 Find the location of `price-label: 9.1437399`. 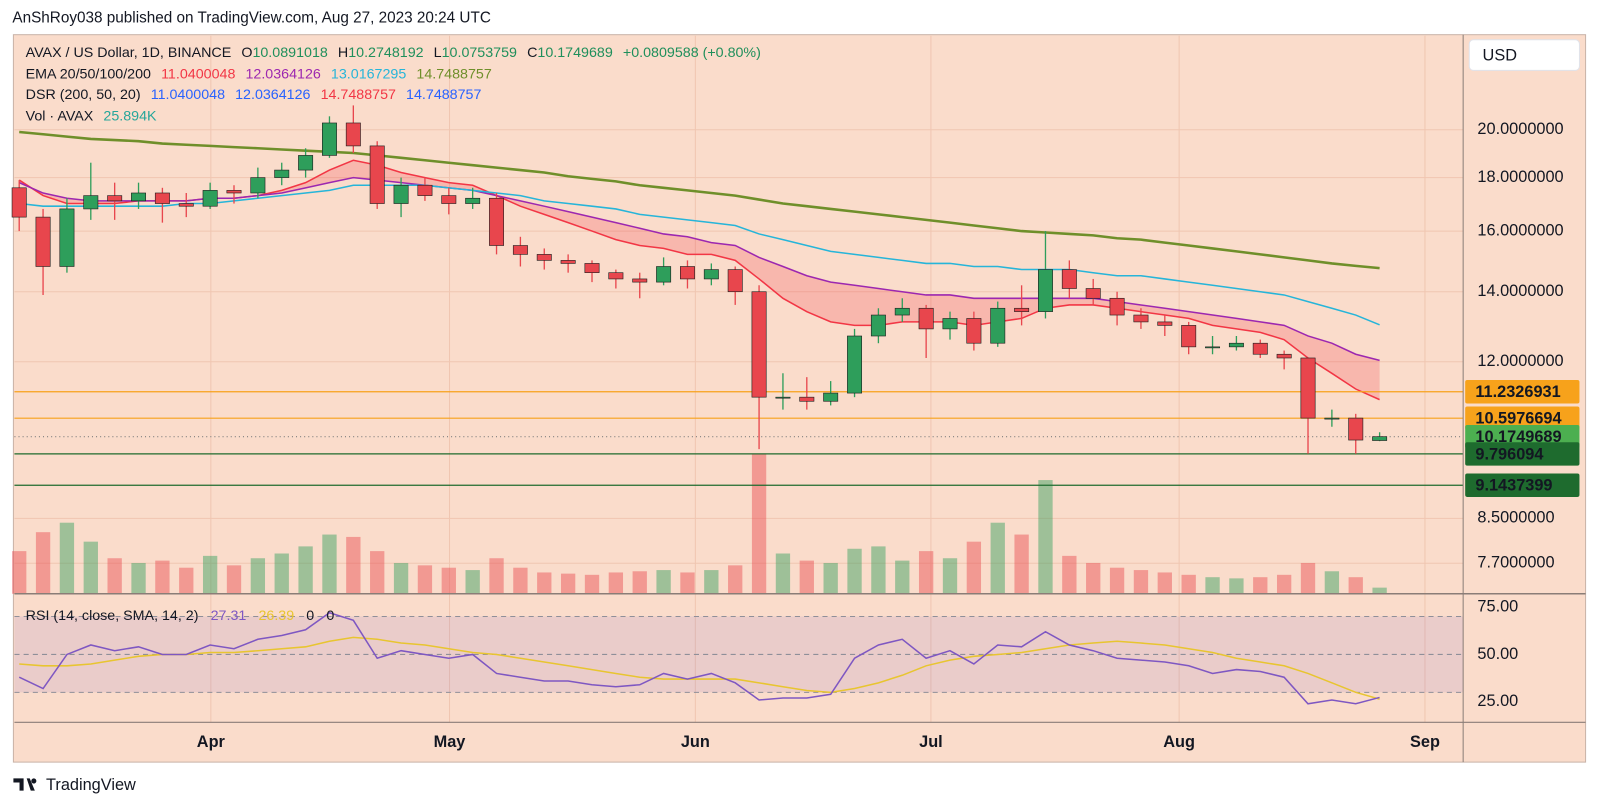

price-label: 9.1437399 is located at coordinates (1513, 486).